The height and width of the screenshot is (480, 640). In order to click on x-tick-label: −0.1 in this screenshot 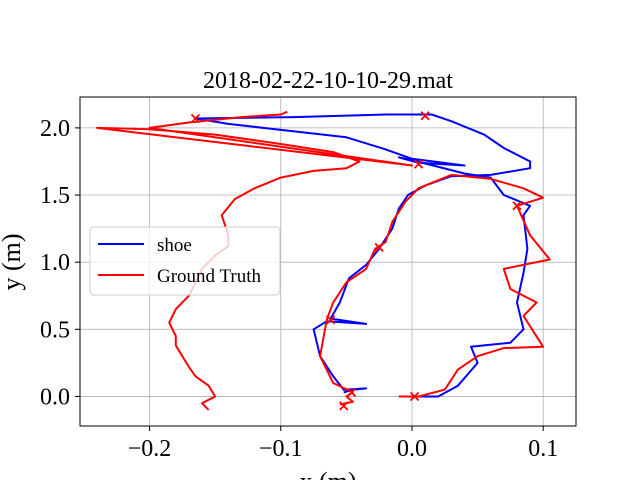, I will do `click(281, 449)`.